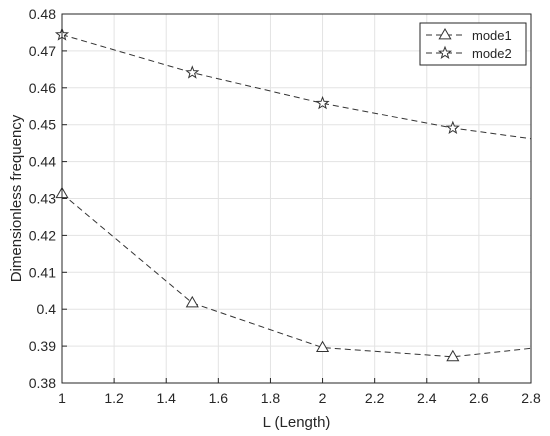  What do you see at coordinates (479, 398) in the screenshot?
I see `x-tick-label: 2.6` at bounding box center [479, 398].